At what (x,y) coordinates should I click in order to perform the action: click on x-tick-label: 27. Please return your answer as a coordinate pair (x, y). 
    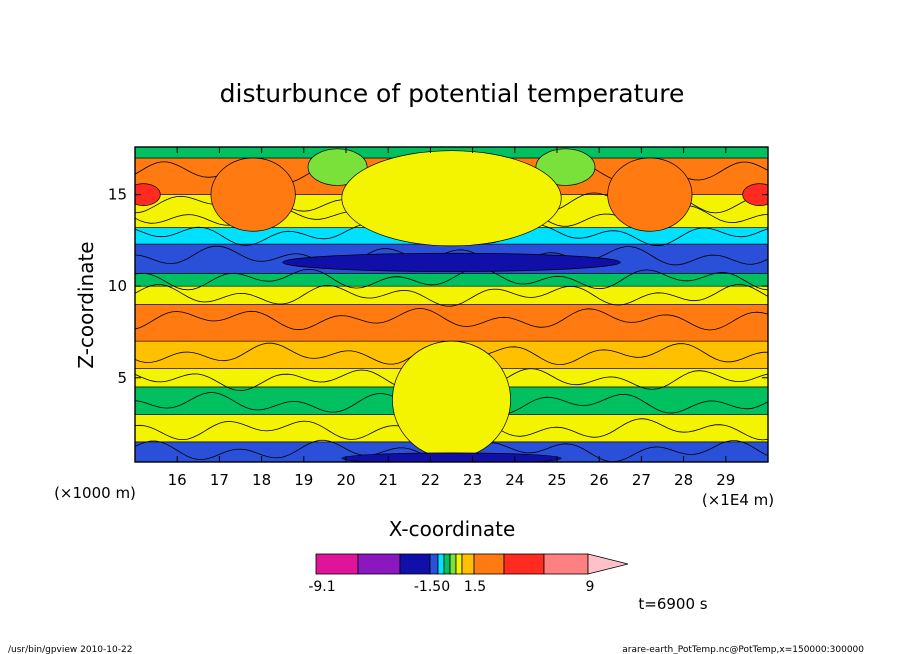
    Looking at the image, I should click on (641, 480).